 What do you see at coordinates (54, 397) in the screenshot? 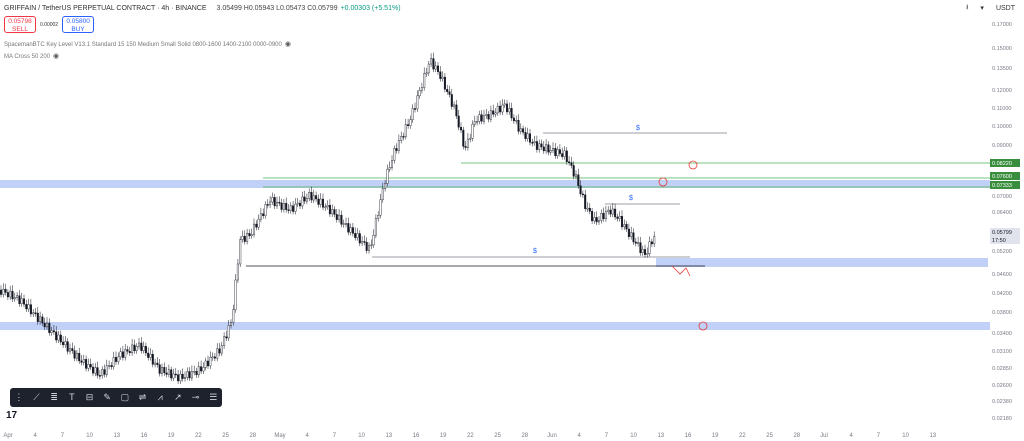
I see `fib-icon: ≣` at bounding box center [54, 397].